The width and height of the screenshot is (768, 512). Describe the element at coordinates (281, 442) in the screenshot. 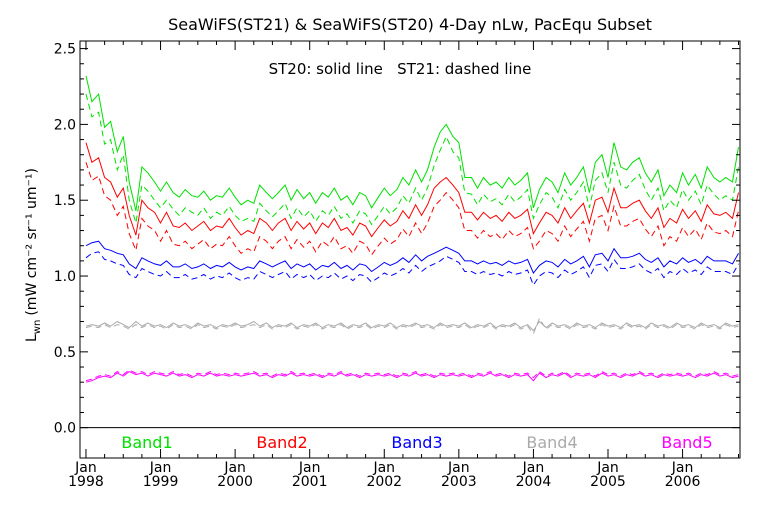

I see `legend-band2: Band2` at that location.